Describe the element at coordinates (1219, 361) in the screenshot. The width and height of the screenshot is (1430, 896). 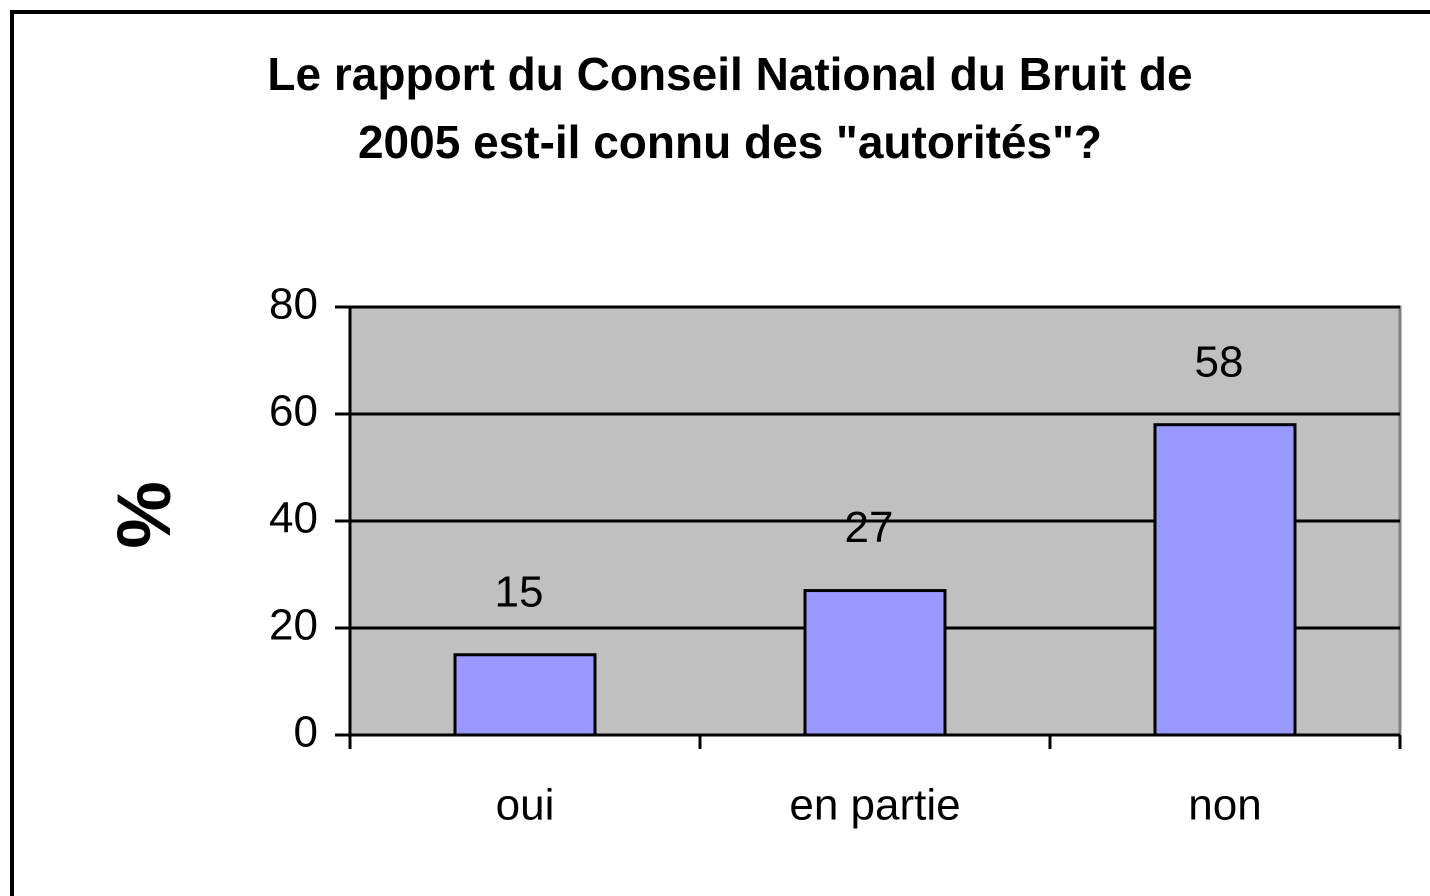
I see `data-label: 58` at that location.